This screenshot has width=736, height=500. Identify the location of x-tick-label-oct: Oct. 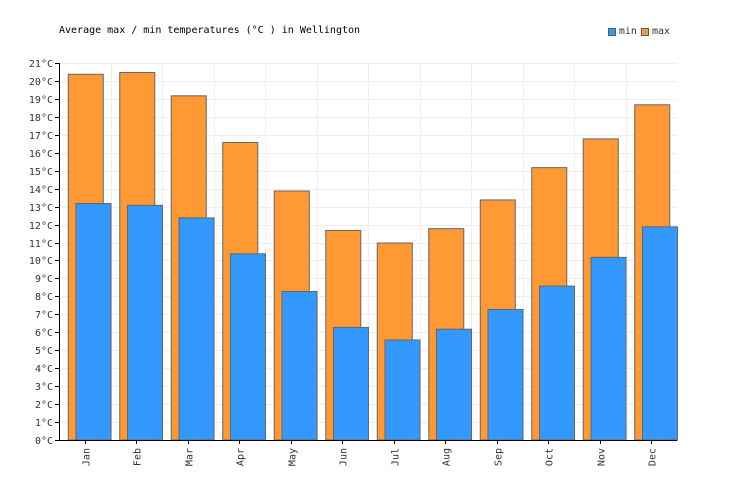
(550, 457).